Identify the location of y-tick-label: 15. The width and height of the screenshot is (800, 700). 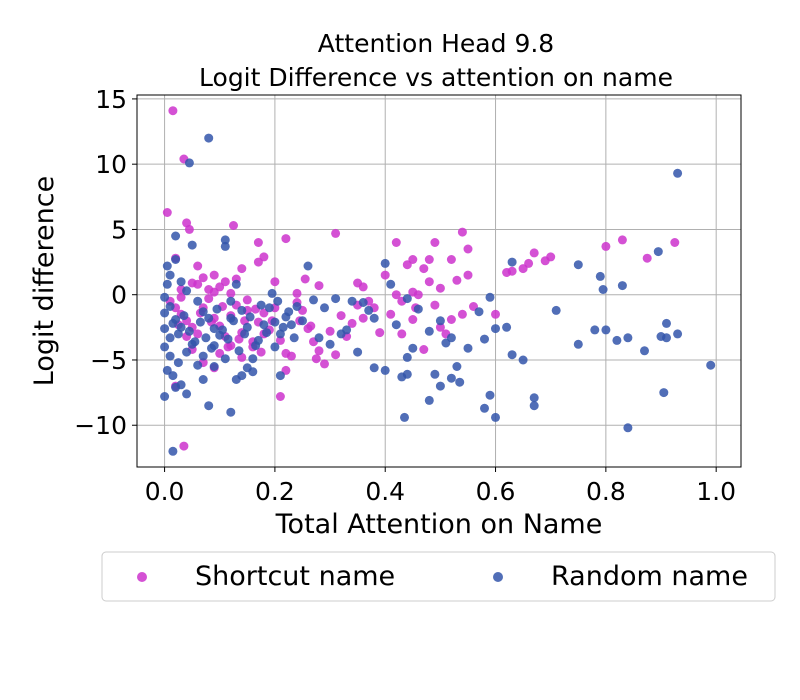
(111, 99).